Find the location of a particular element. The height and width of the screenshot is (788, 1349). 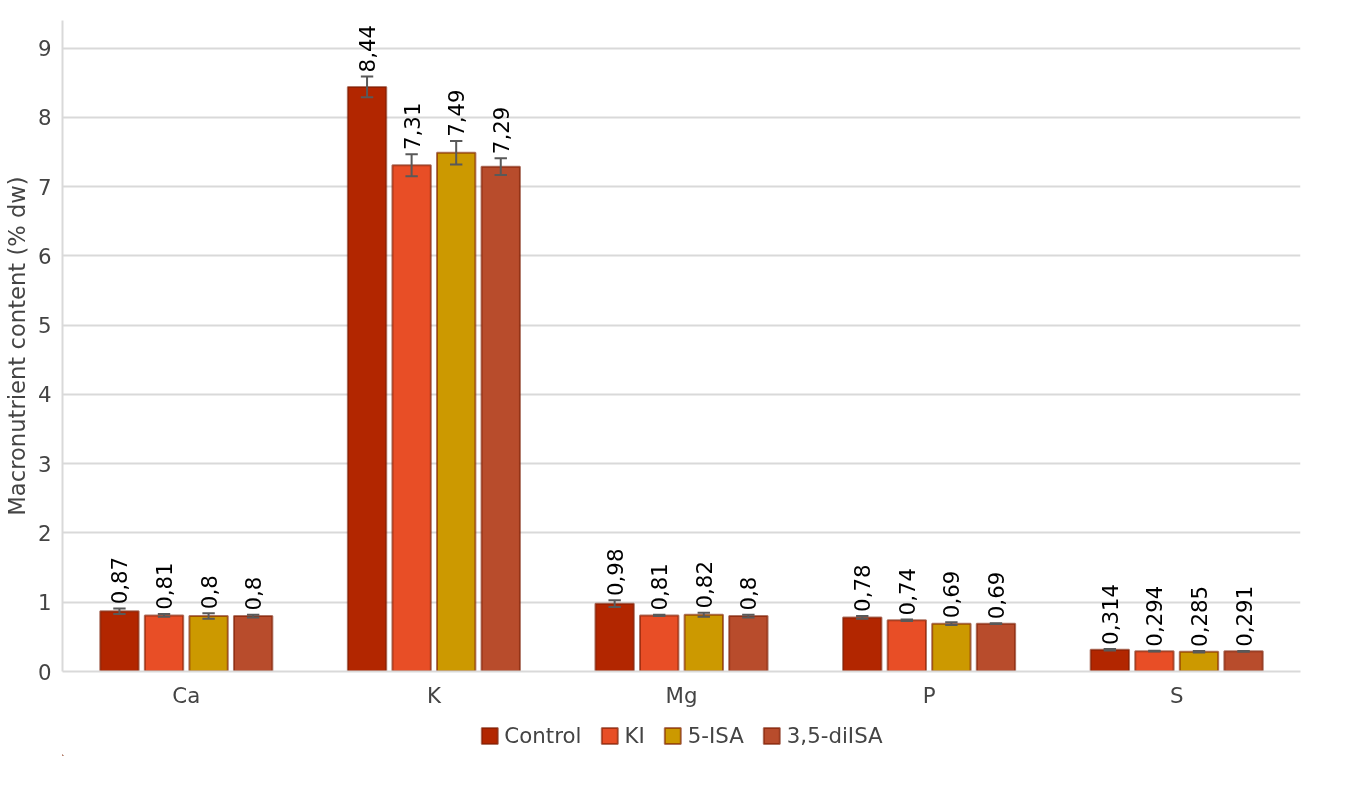

x-tick-label: Mg is located at coordinates (681, 695).